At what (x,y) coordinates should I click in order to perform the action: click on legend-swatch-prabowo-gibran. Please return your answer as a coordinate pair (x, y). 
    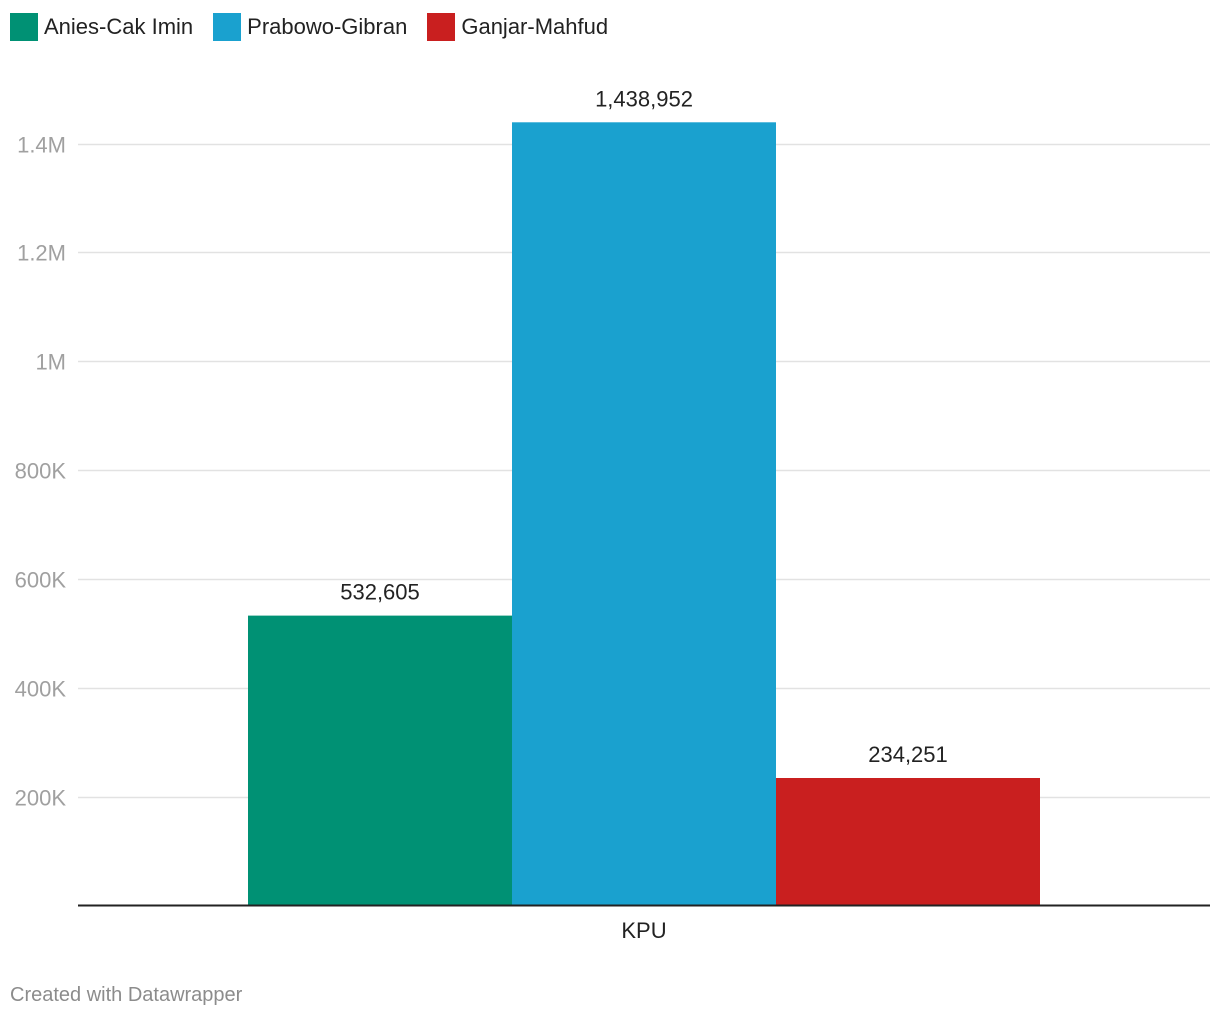
    Looking at the image, I should click on (227, 27).